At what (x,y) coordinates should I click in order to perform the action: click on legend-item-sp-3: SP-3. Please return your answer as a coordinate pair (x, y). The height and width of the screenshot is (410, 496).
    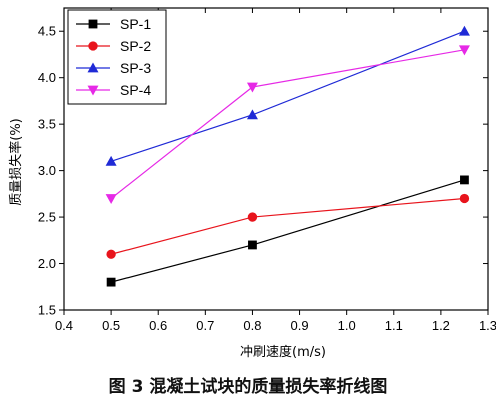
    Looking at the image, I should click on (113, 68).